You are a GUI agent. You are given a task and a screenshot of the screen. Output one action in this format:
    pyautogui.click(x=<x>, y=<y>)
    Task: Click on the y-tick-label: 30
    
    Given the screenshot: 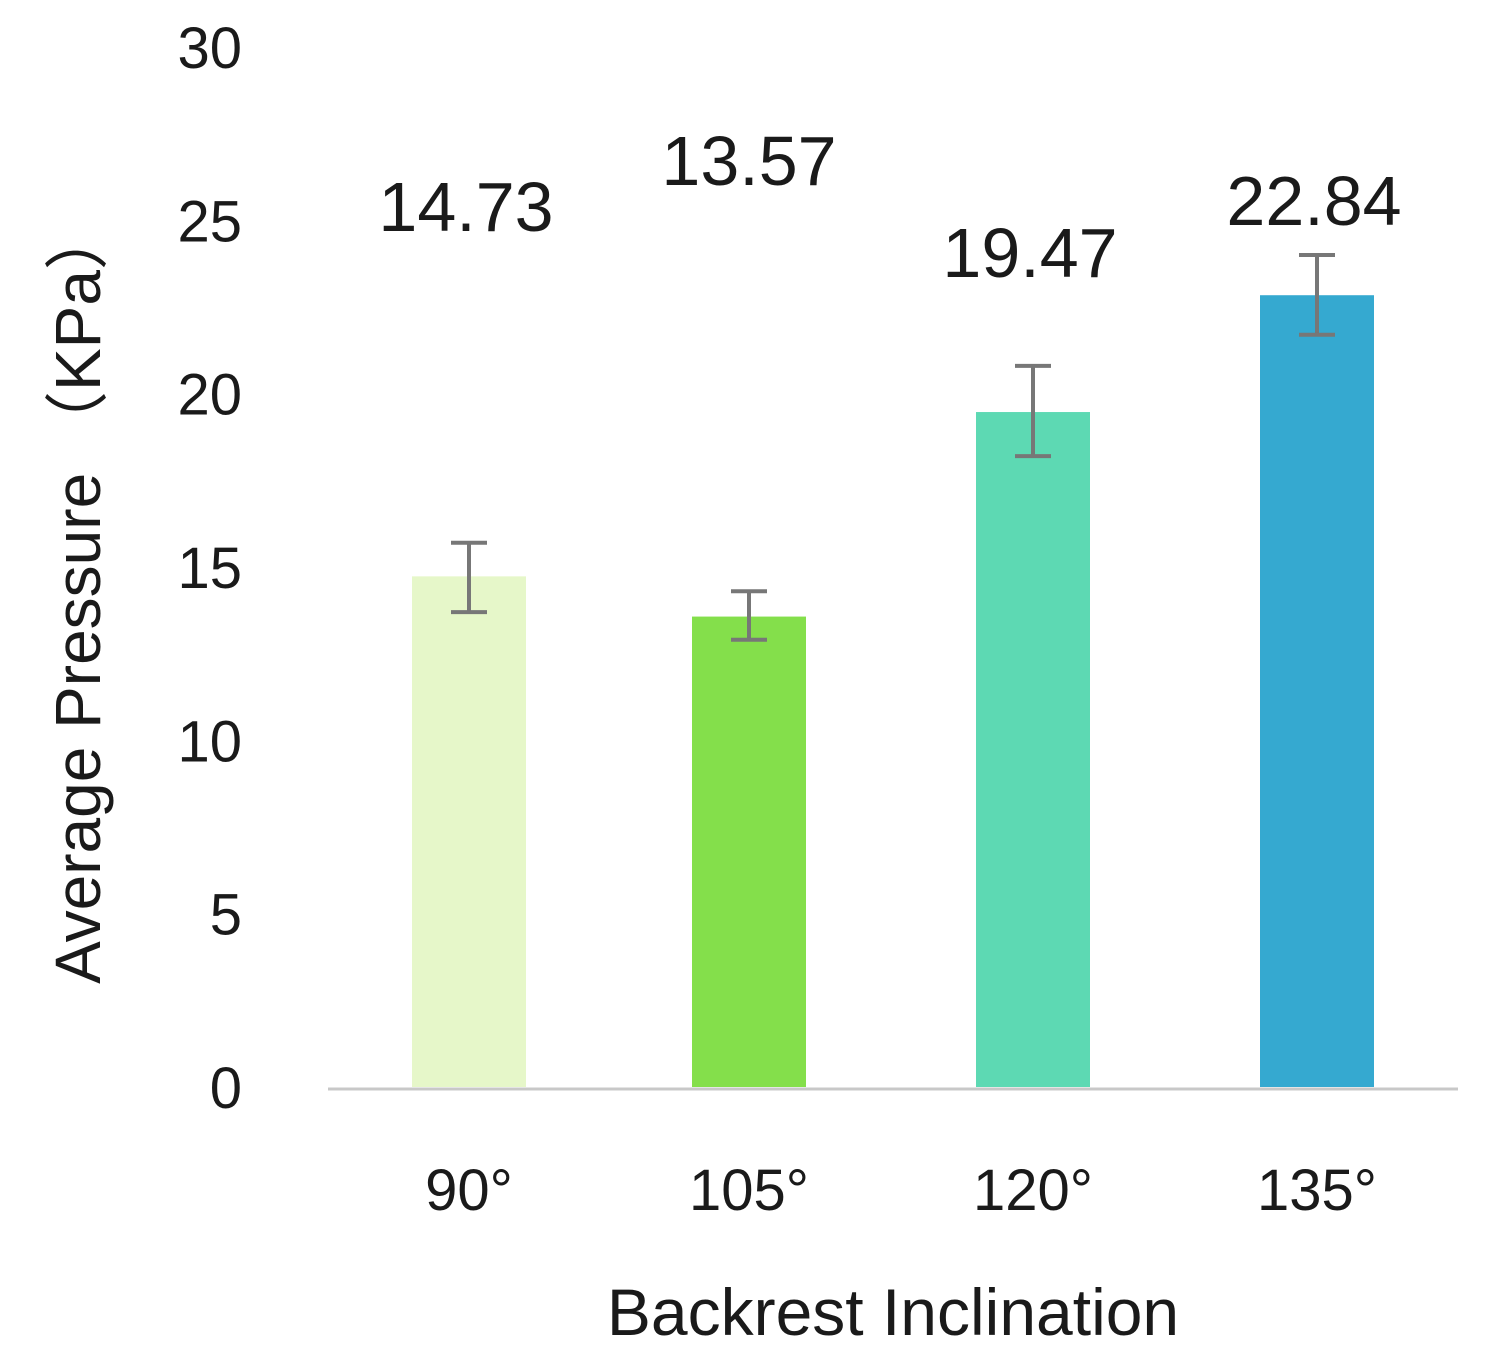 What is the action you would take?
    pyautogui.click(x=209, y=48)
    